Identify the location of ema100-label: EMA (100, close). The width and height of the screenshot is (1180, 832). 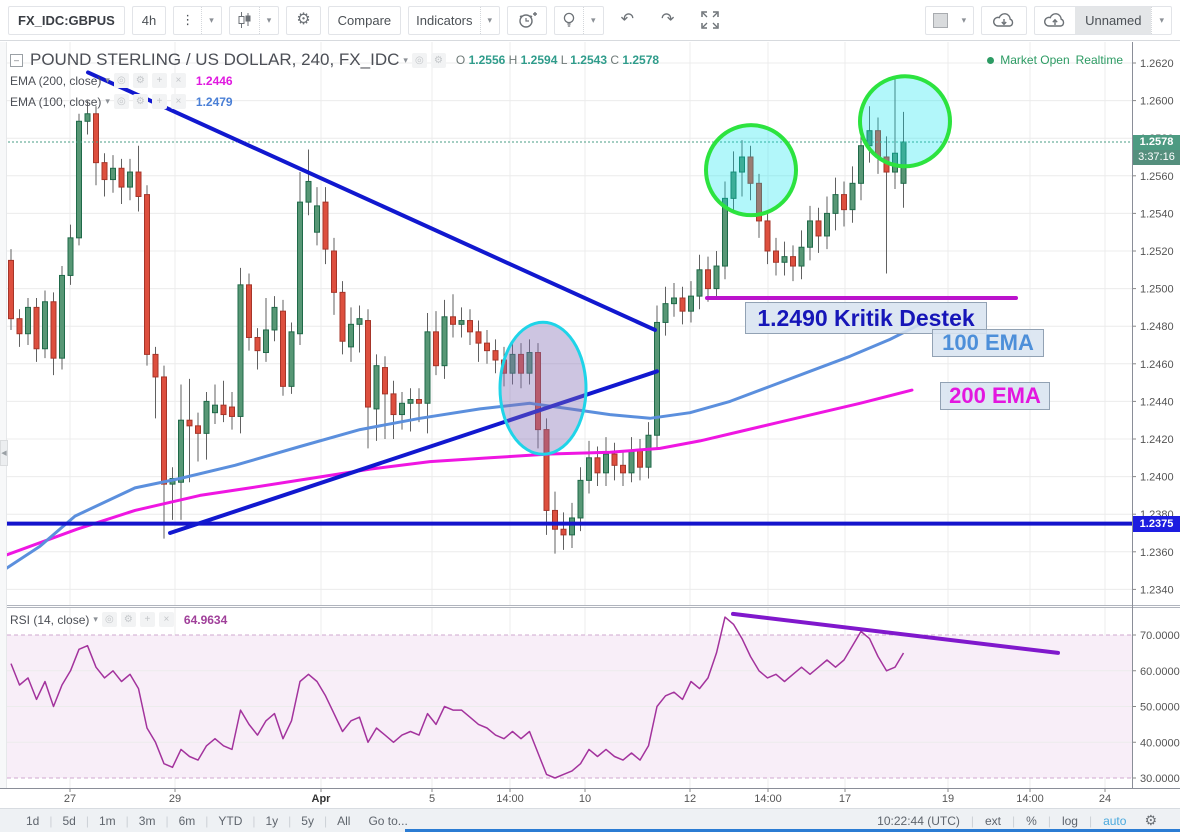
(56, 101).